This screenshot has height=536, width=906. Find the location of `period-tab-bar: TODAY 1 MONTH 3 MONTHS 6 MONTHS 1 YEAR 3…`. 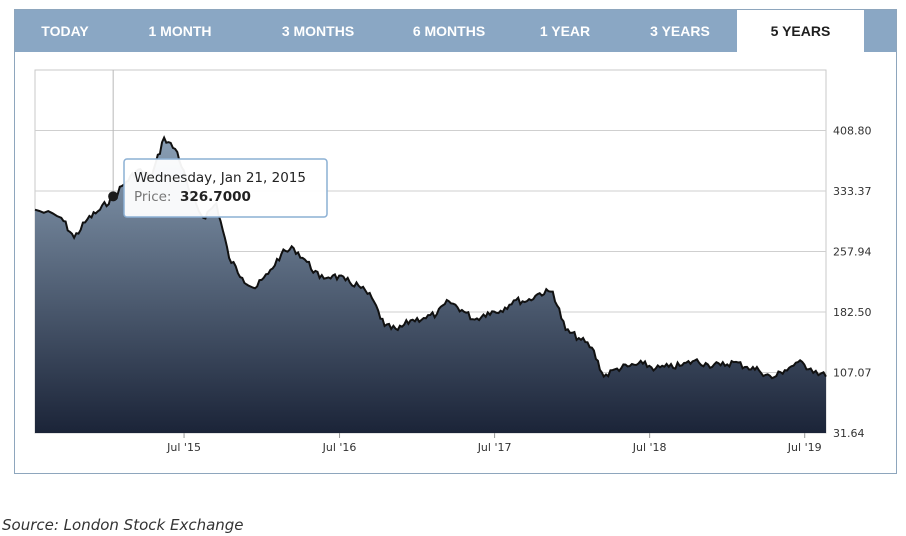

period-tab-bar: TODAY 1 MONTH 3 MONTHS 6 MONTHS 1 YEAR 3… is located at coordinates (455, 31).